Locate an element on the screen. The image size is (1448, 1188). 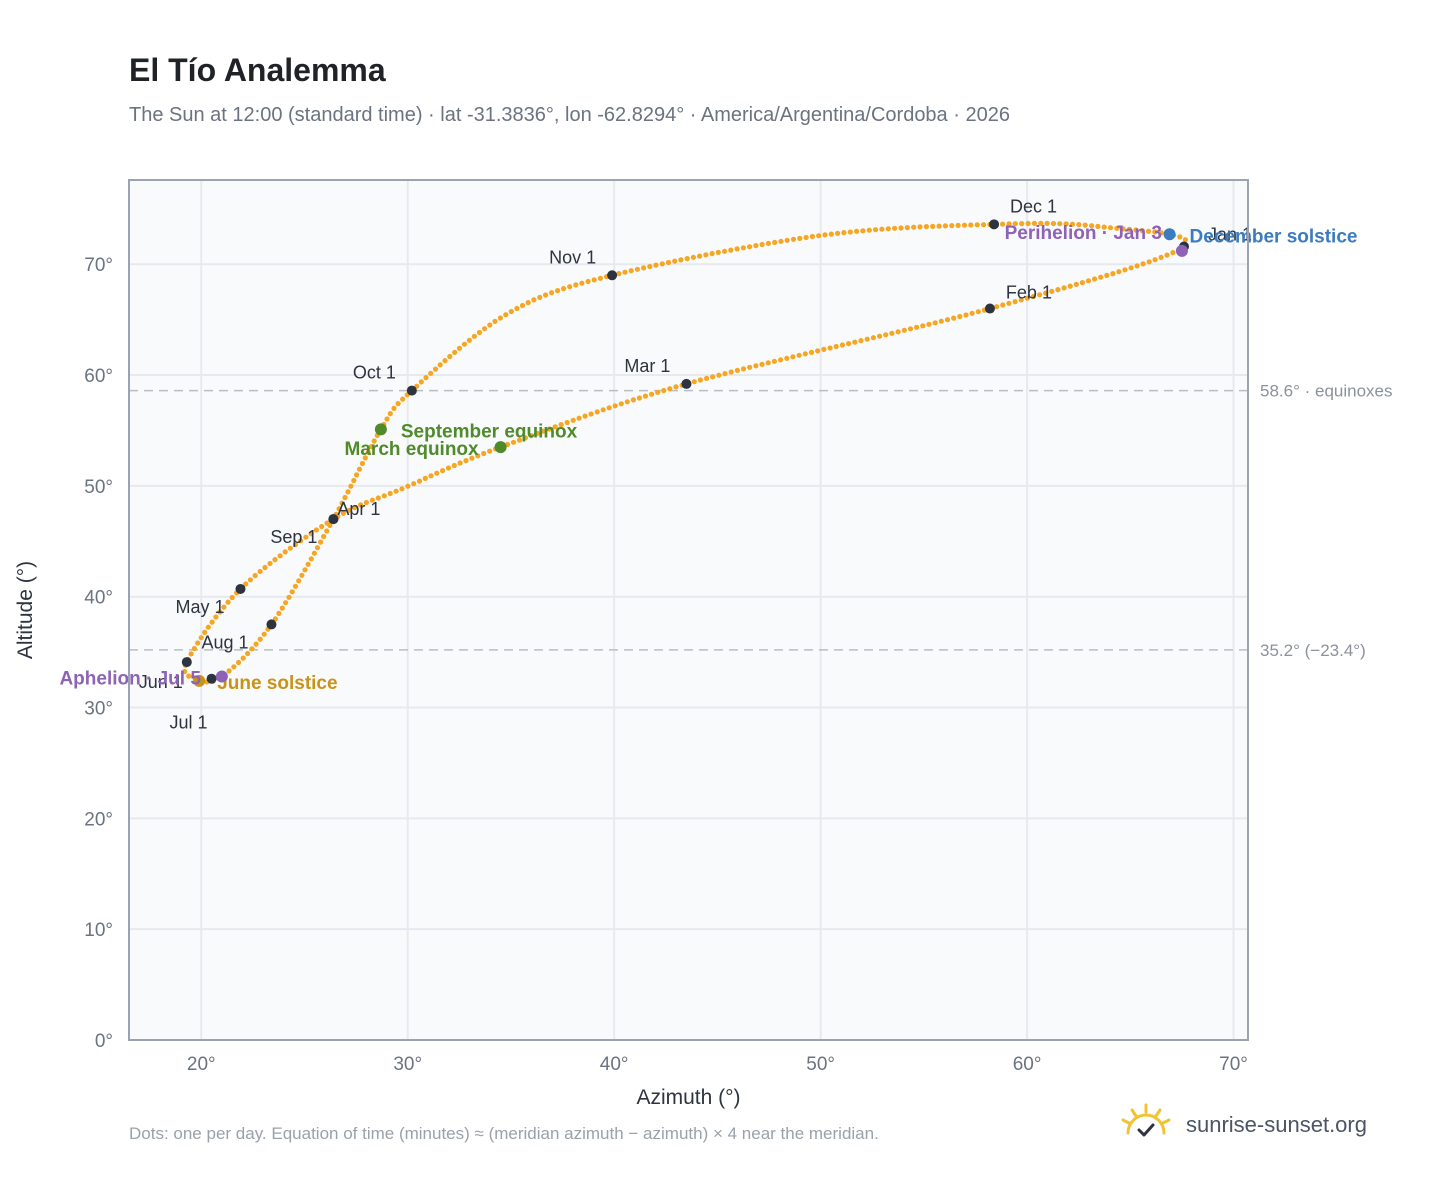
y-tick-label: 60° is located at coordinates (98, 376).